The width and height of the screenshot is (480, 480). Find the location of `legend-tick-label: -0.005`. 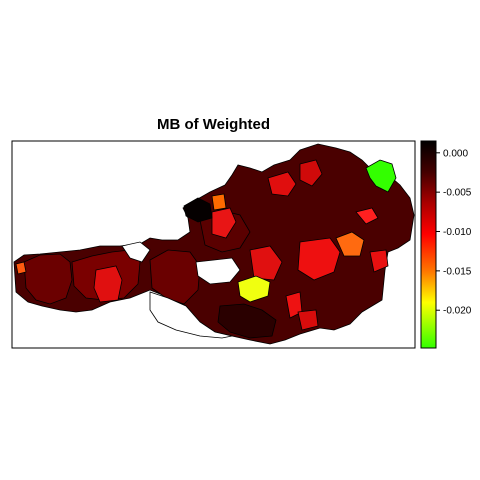

legend-tick-label: -0.005 is located at coordinates (457, 193).